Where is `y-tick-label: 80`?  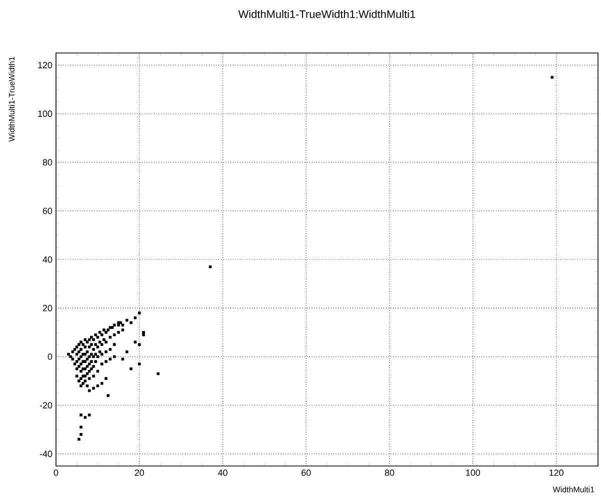 y-tick-label: 80 is located at coordinates (47, 162).